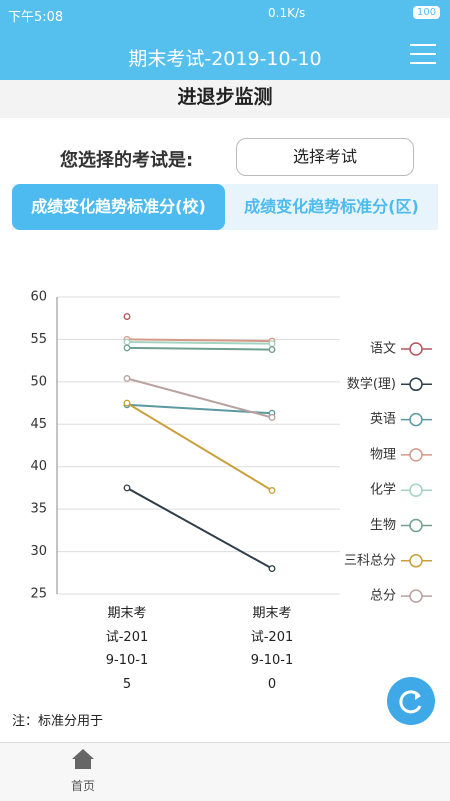  Describe the element at coordinates (272, 649) in the screenshot. I see `x-tick-label: 期末考试-2019-10-10` at that location.